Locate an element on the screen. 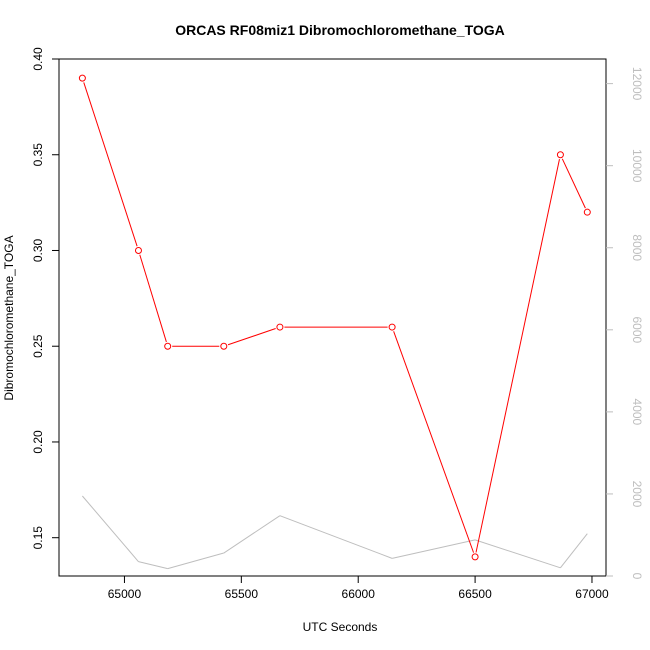 This screenshot has height=650, width=650. y-axis-left: 0.15 0.20 0.25 0.30 0.35 0.40 is located at coordinates (45, 298).